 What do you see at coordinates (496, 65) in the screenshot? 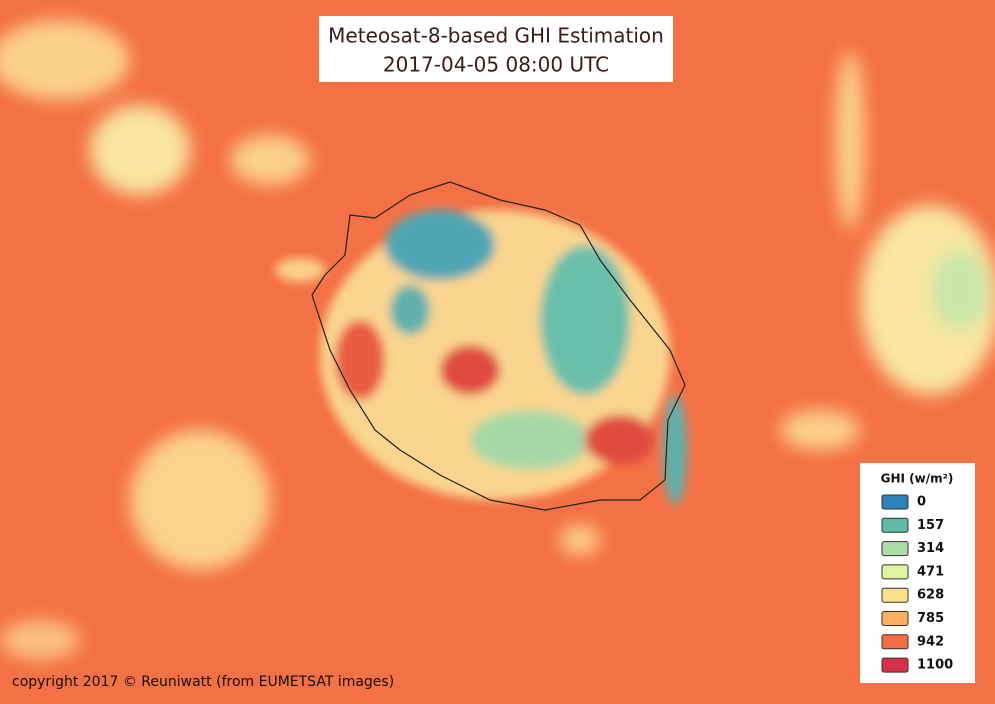
I see `subtitle: 2017-04-05 08:00 UTC` at bounding box center [496, 65].